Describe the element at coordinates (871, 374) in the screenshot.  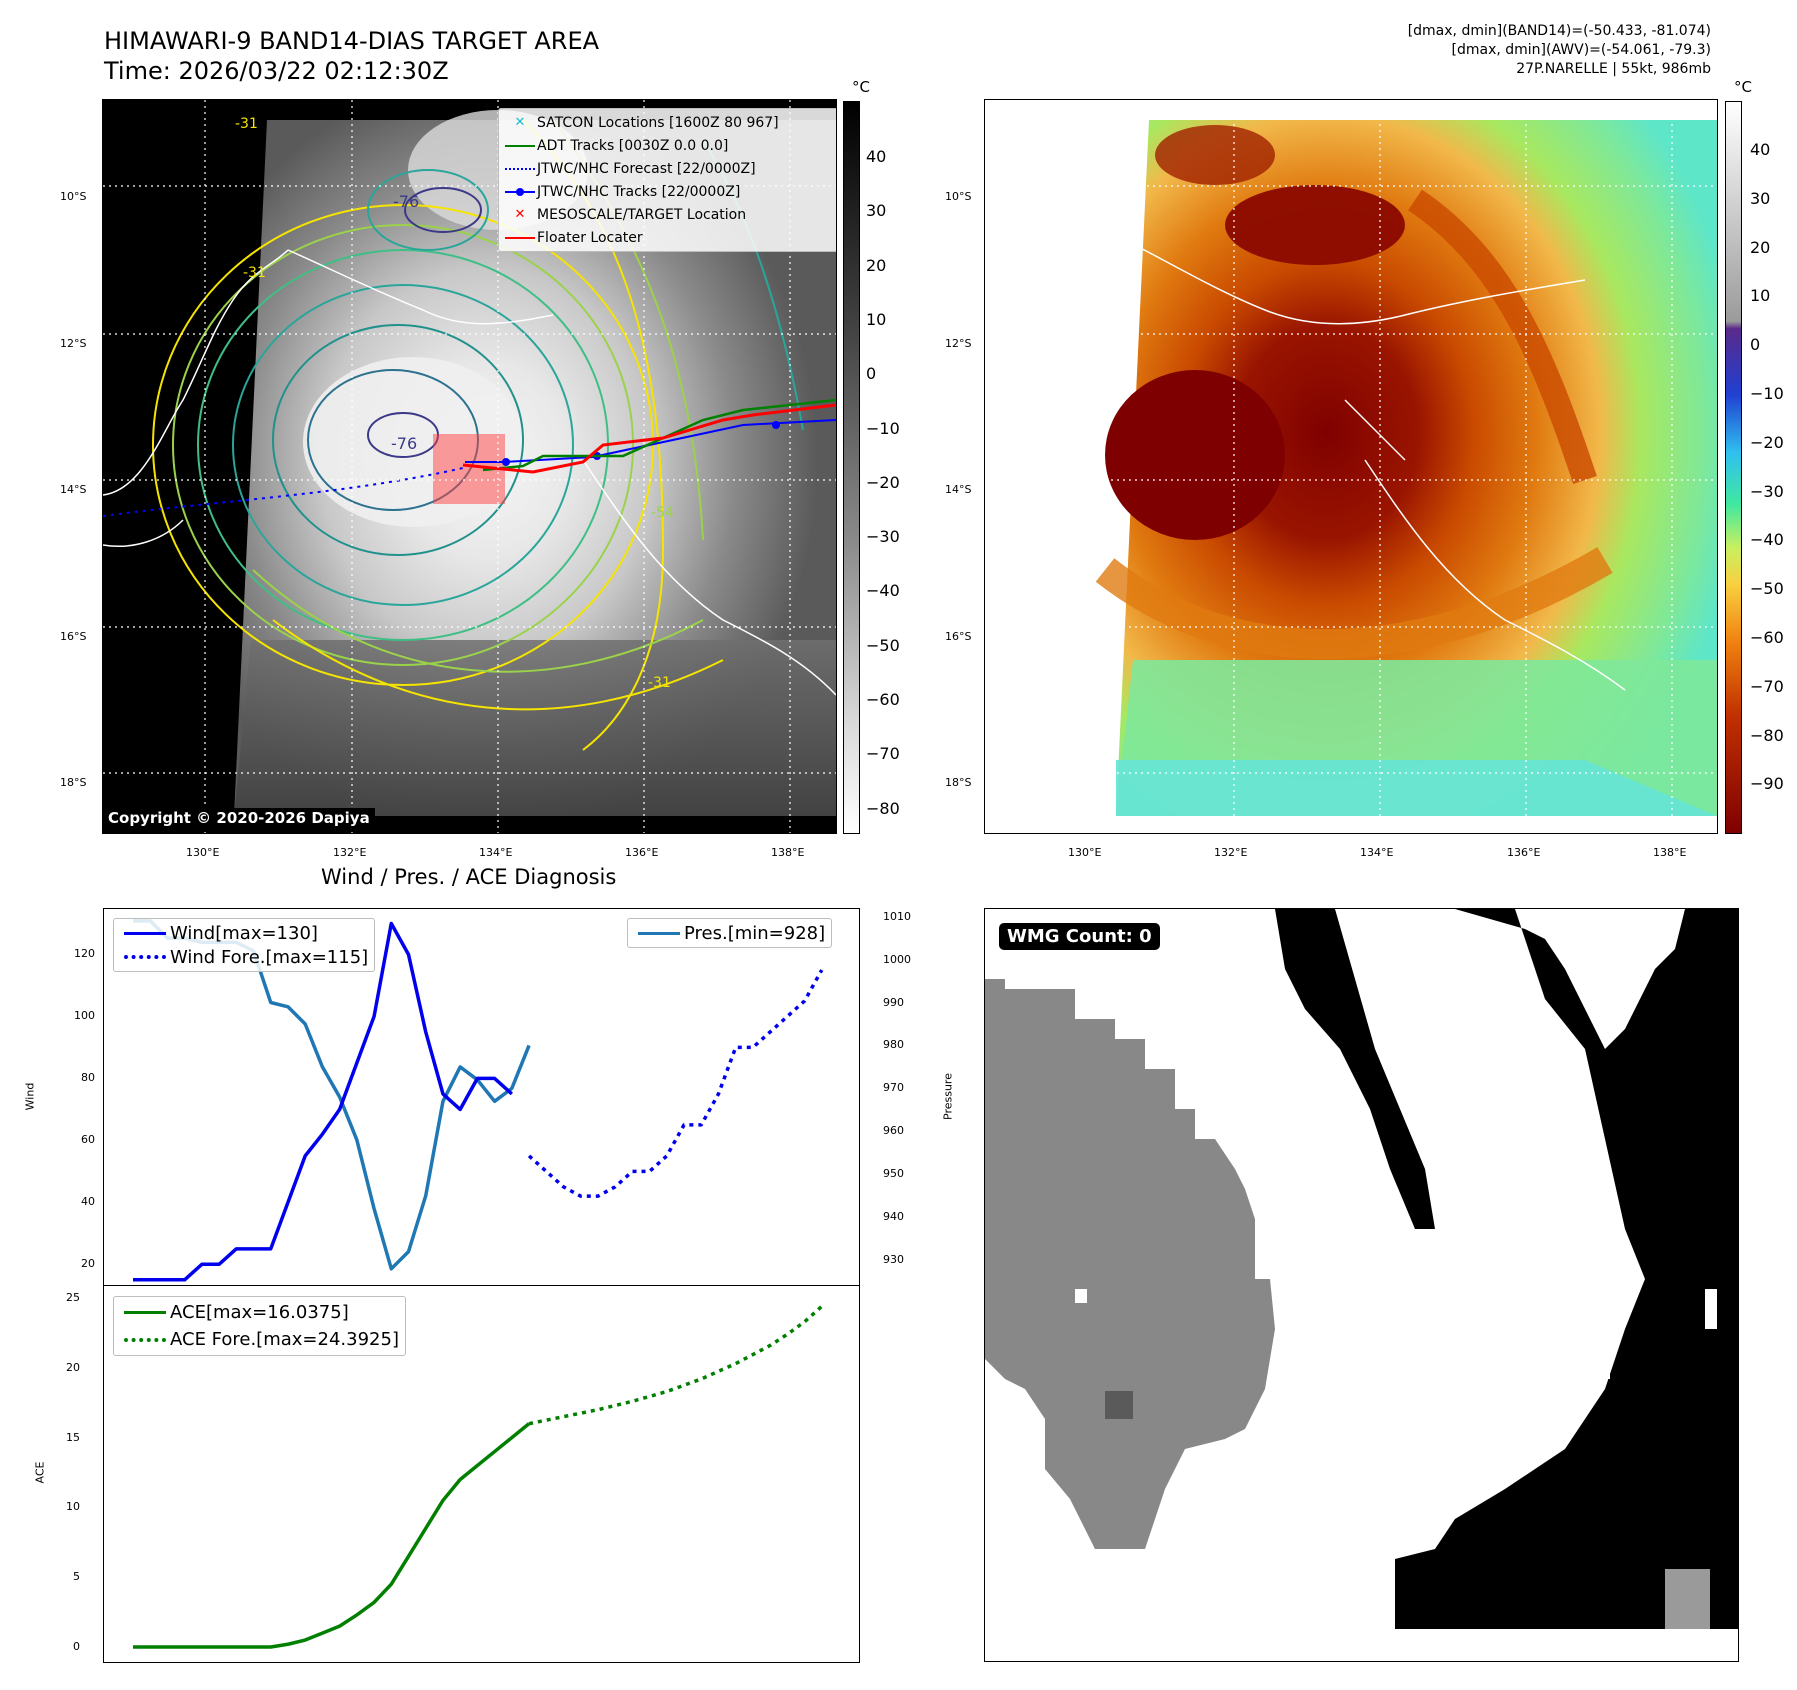
I see `colorbar-tick: 0` at that location.